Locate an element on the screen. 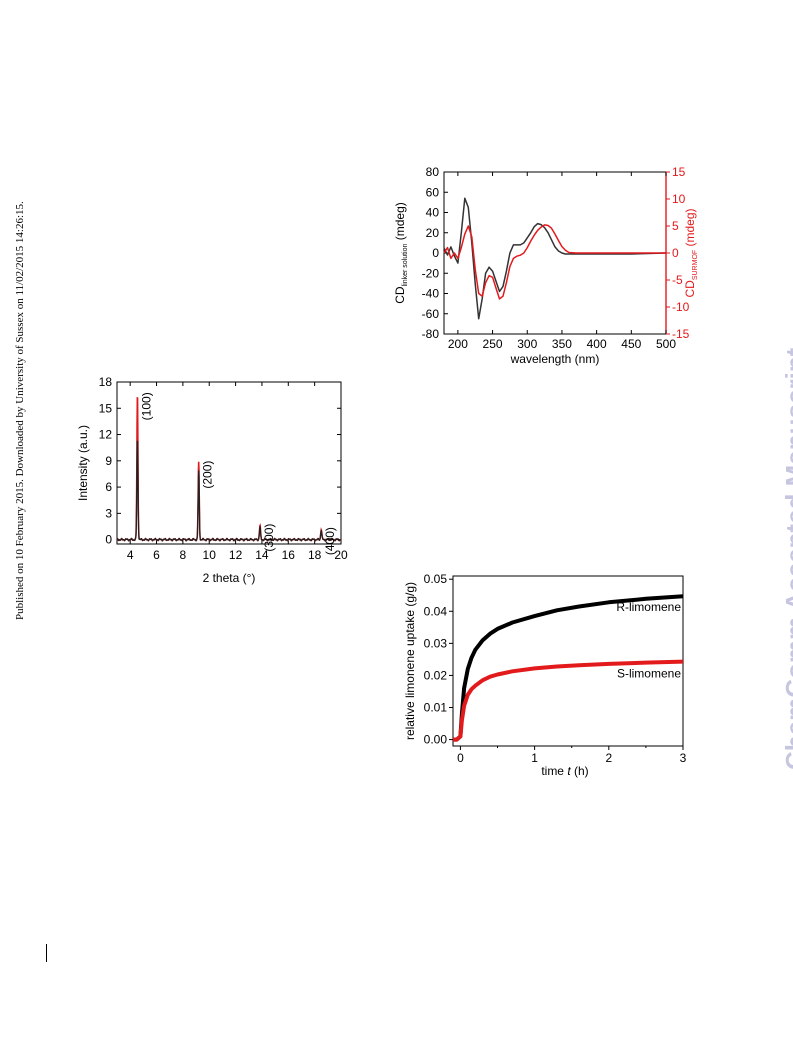 Image resolution: width=793 pixels, height=1039 pixels. xrd-x-tick-label: 6 is located at coordinates (156, 555).